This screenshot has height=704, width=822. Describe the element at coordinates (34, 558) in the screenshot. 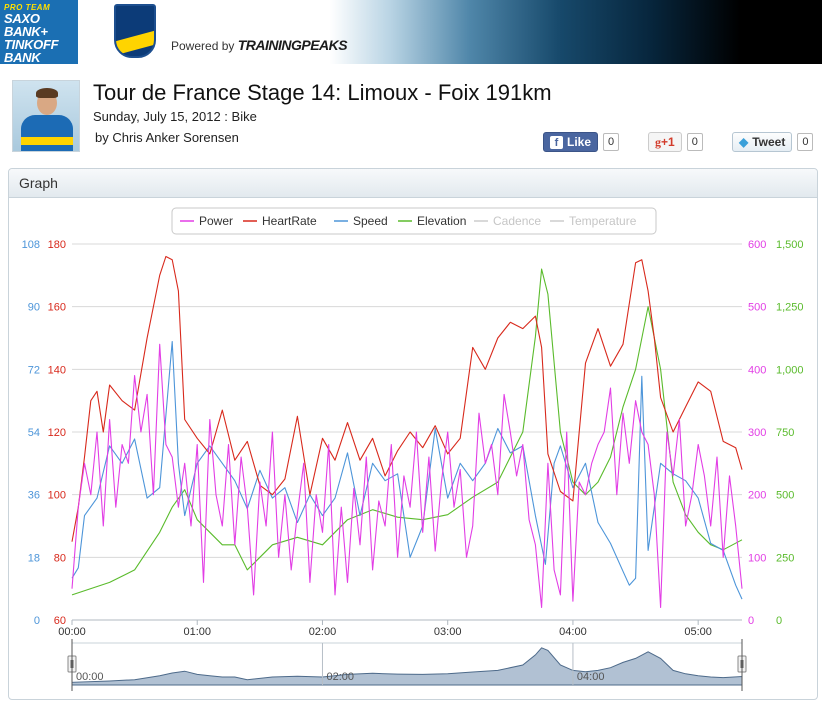

I see `speed-axis-tick-label: 18` at that location.